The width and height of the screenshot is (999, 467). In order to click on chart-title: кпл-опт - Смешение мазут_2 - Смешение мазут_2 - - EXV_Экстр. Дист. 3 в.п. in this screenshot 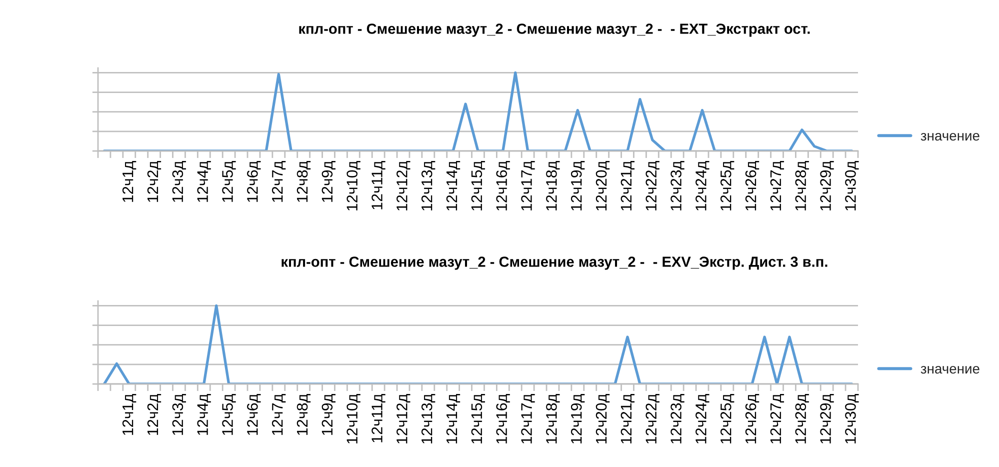, I will do `click(555, 263)`.